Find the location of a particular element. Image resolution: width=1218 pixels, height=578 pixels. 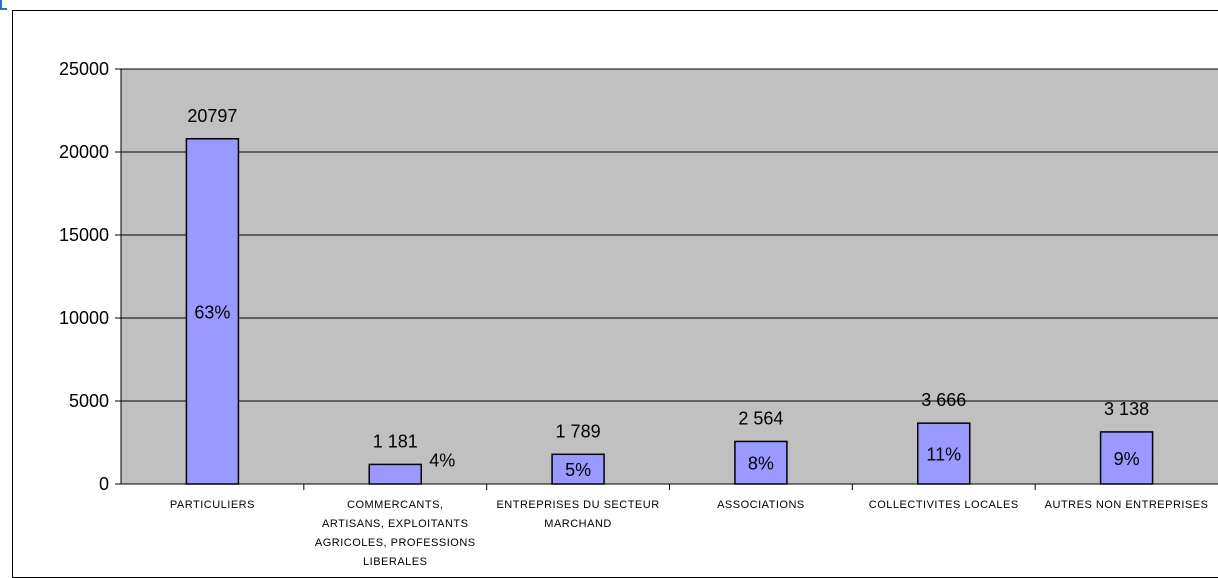

percent-label: 11% is located at coordinates (943, 455).